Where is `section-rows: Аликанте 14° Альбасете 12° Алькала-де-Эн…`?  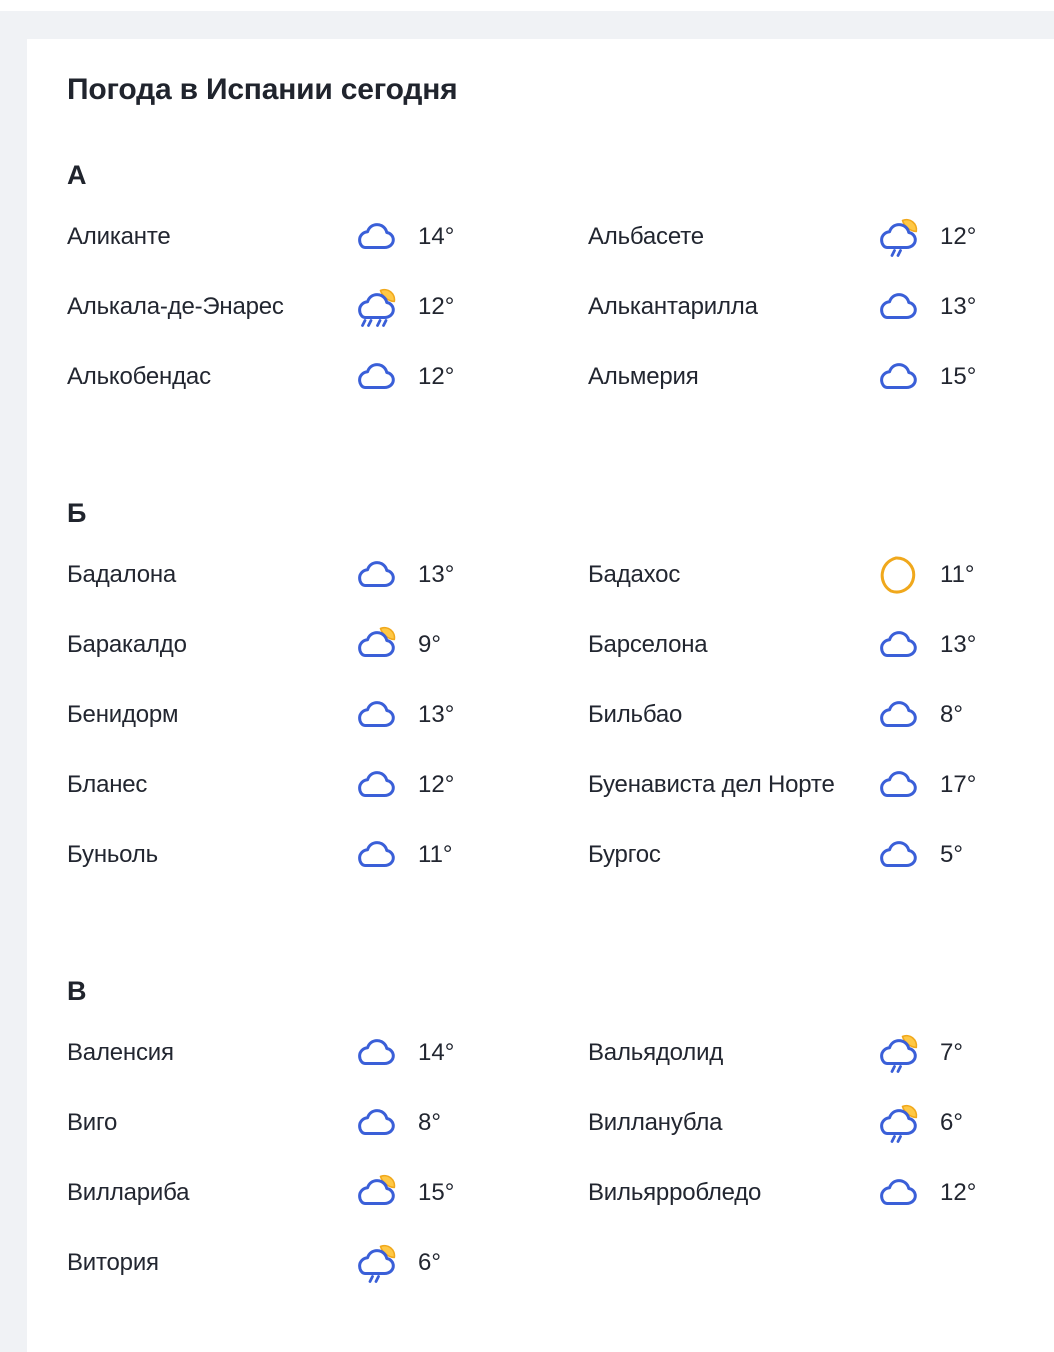
section-rows: Аликанте 14° Альбасете 12° Алькала-де-Эн… is located at coordinates (560, 307).